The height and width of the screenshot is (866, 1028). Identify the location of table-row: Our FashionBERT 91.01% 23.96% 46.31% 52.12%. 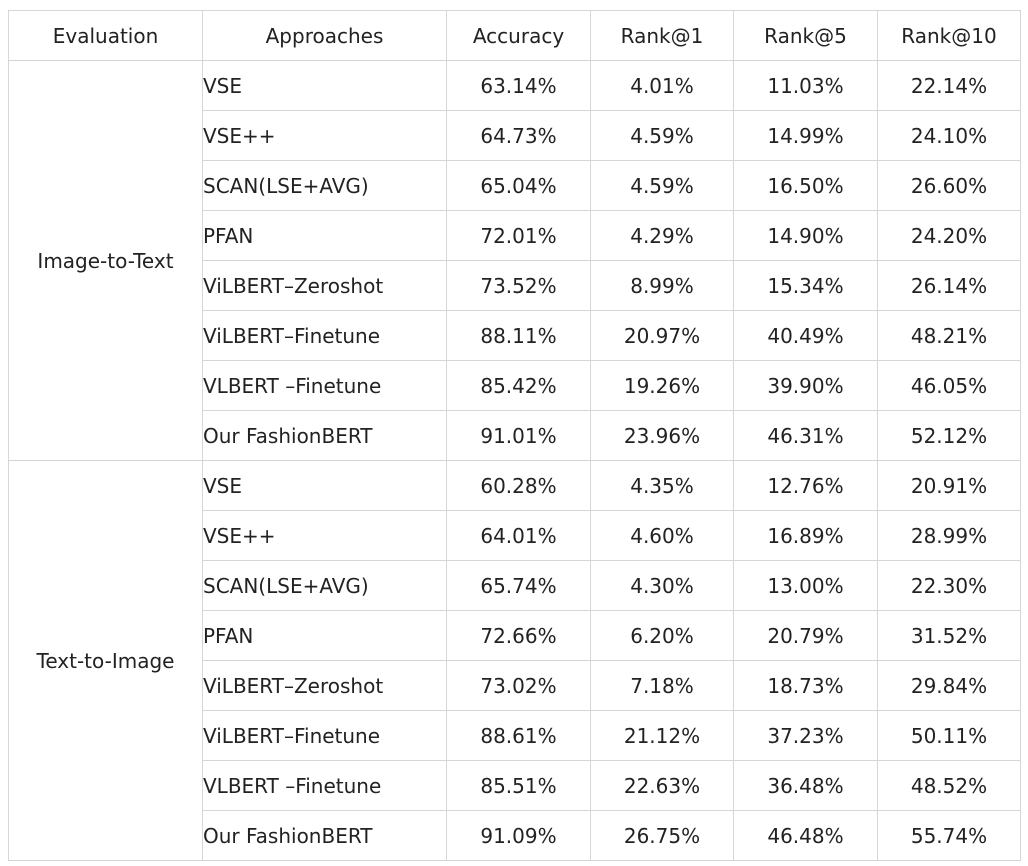
(515, 435).